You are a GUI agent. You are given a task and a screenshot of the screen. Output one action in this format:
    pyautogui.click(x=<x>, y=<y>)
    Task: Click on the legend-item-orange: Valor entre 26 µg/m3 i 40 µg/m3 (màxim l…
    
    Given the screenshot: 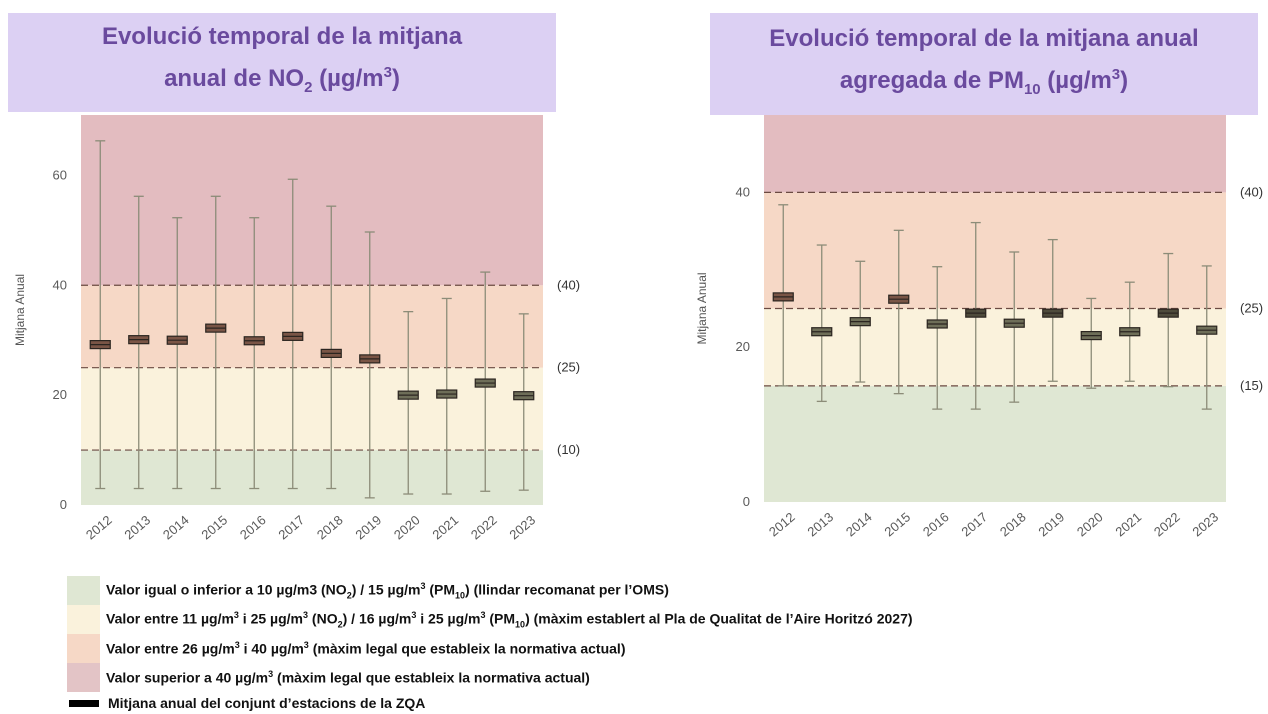 What is the action you would take?
    pyautogui.click(x=490, y=648)
    